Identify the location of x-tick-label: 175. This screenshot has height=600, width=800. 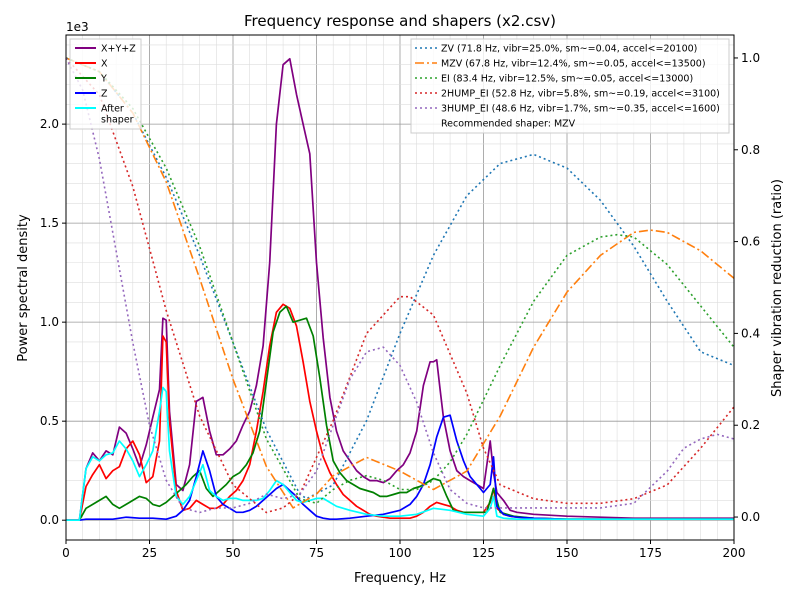
(650, 553).